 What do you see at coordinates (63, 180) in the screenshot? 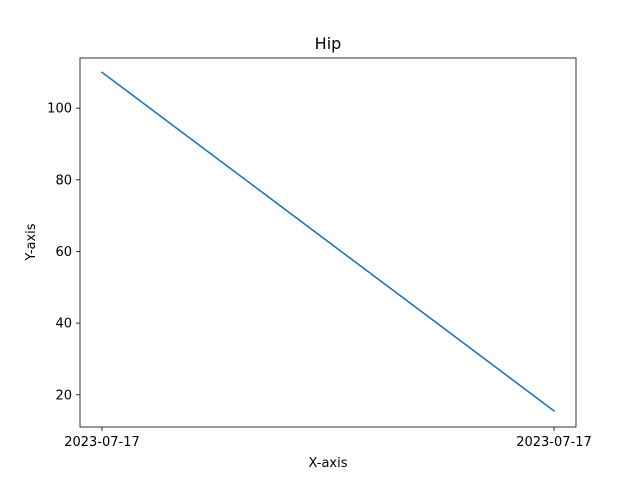
I see `y-tick-label: 80` at bounding box center [63, 180].